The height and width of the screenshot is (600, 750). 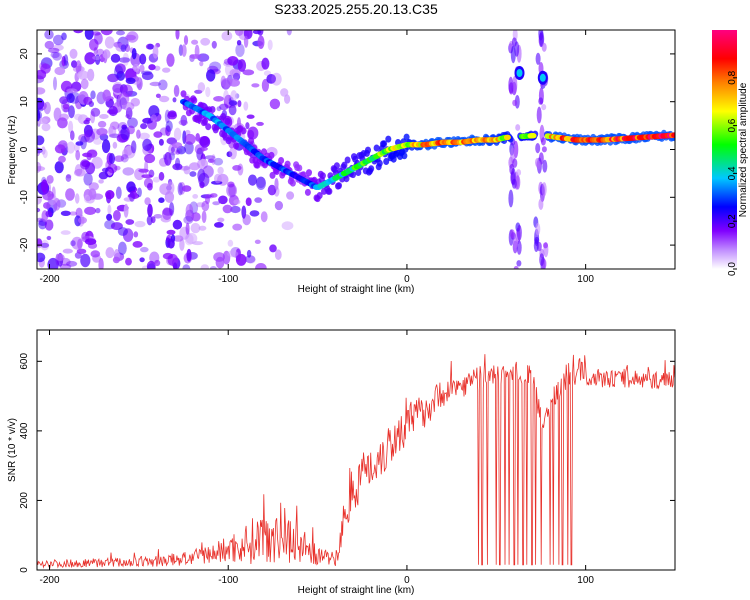 What do you see at coordinates (228, 580) in the screenshot?
I see `snr-x-tick-label: -100` at bounding box center [228, 580].